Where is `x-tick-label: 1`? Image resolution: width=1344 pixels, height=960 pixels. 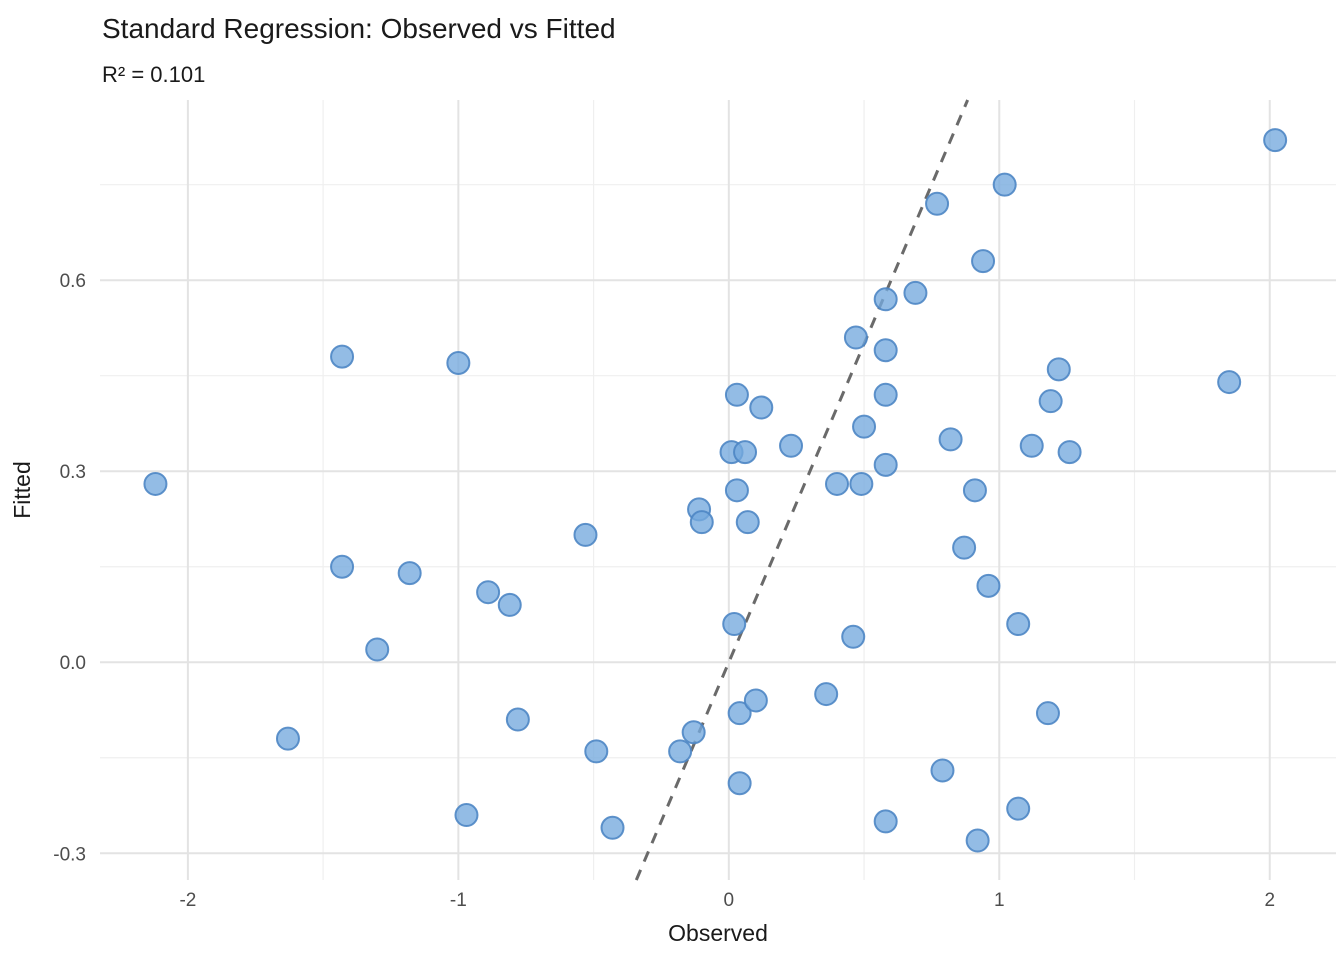
x-tick-label: 1 is located at coordinates (999, 900).